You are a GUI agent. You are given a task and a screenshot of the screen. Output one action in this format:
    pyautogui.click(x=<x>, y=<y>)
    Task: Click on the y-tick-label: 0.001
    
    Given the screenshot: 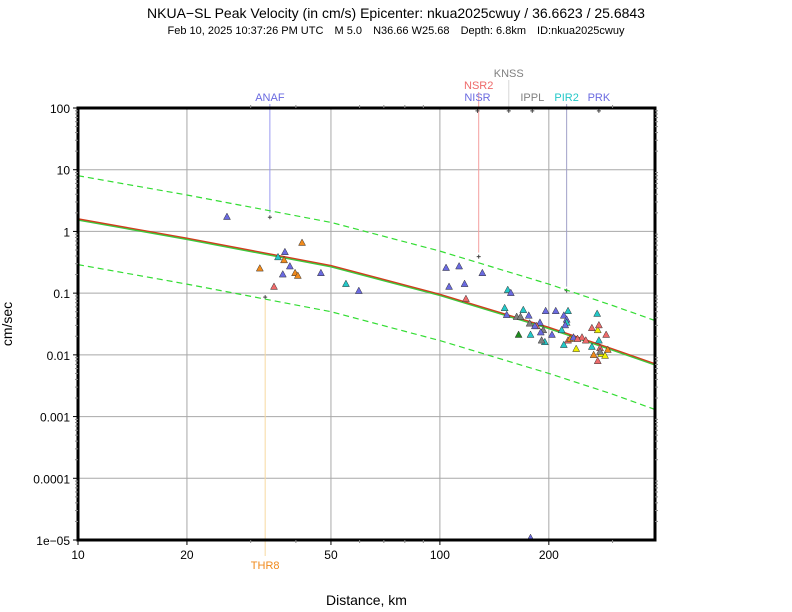 What is the action you would take?
    pyautogui.click(x=55, y=418)
    